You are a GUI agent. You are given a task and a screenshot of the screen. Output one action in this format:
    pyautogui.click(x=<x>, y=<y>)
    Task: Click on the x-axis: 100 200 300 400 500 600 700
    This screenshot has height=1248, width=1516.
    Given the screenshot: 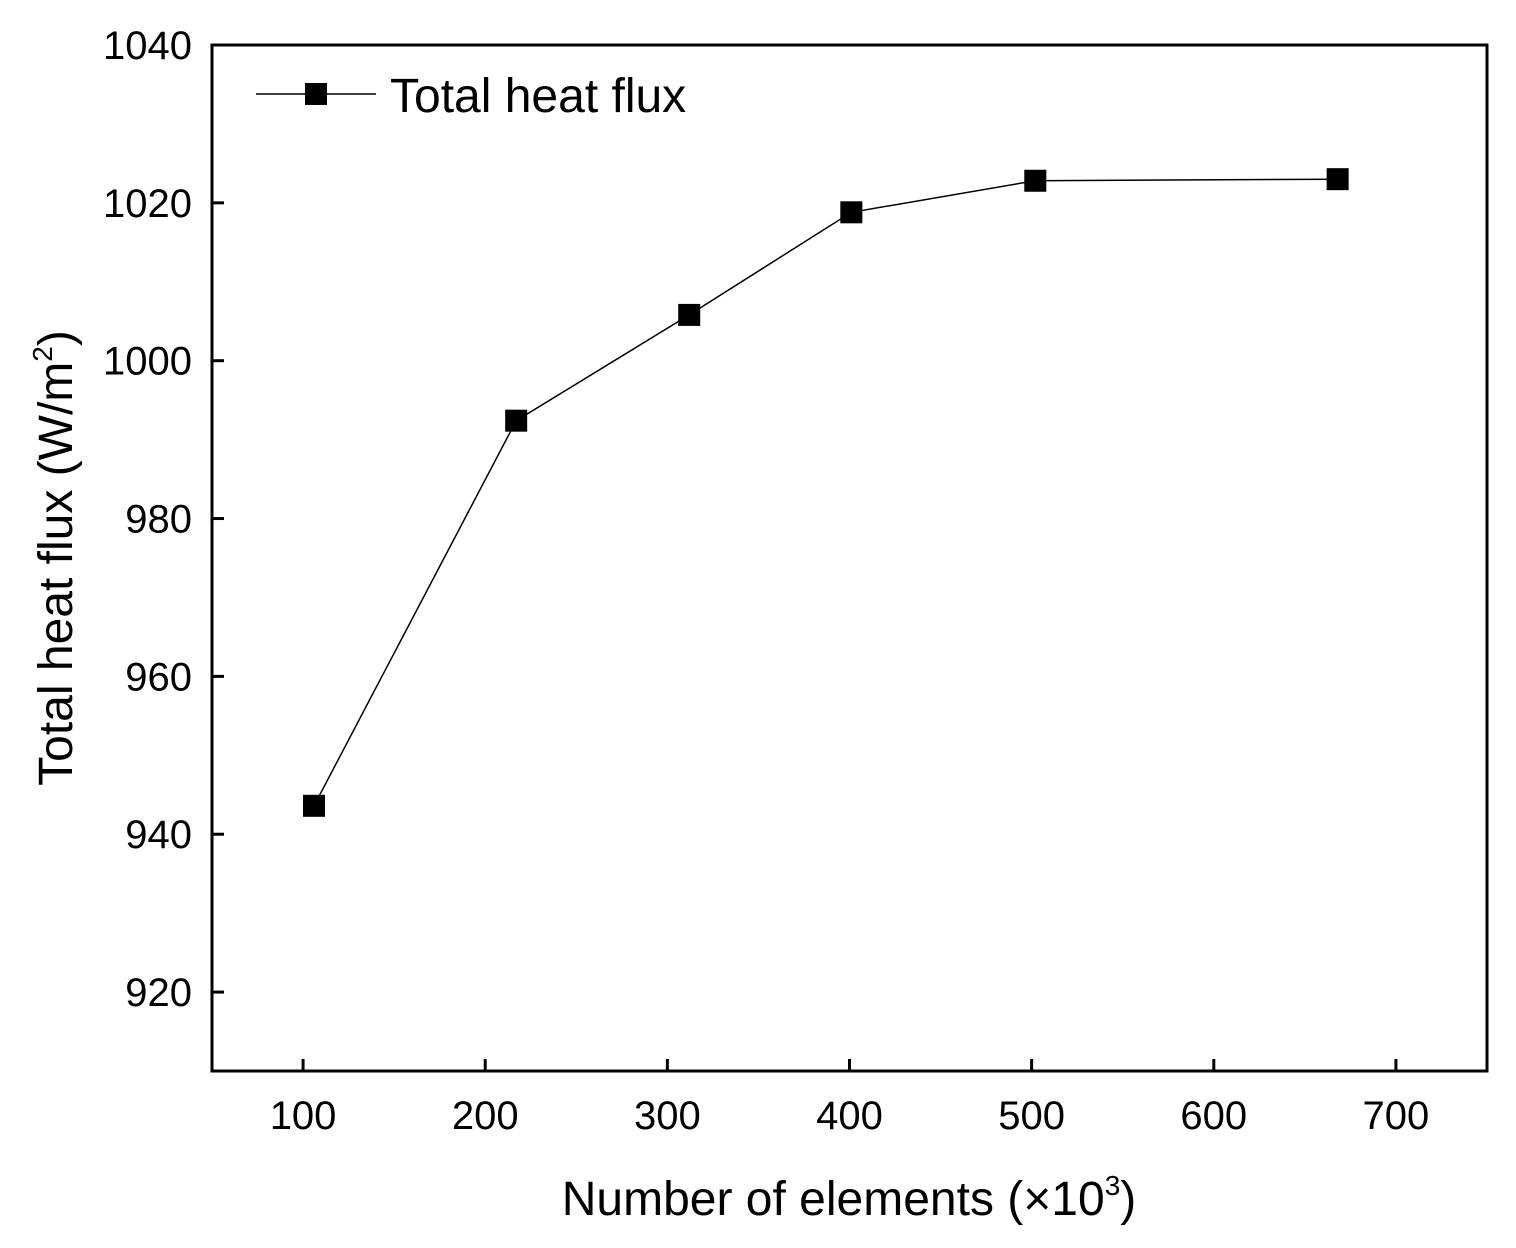 What is the action you would take?
    pyautogui.click(x=850, y=1098)
    